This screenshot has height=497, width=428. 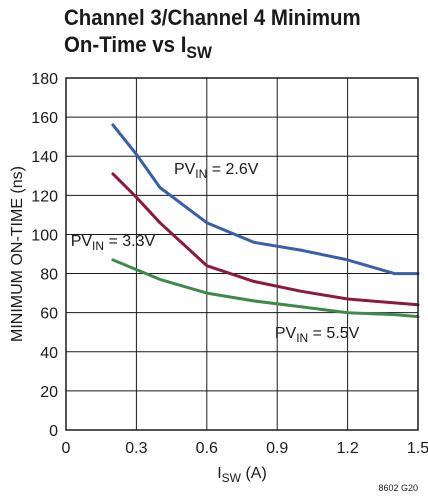 I want to click on y-tick-label: 0, so click(x=53, y=431).